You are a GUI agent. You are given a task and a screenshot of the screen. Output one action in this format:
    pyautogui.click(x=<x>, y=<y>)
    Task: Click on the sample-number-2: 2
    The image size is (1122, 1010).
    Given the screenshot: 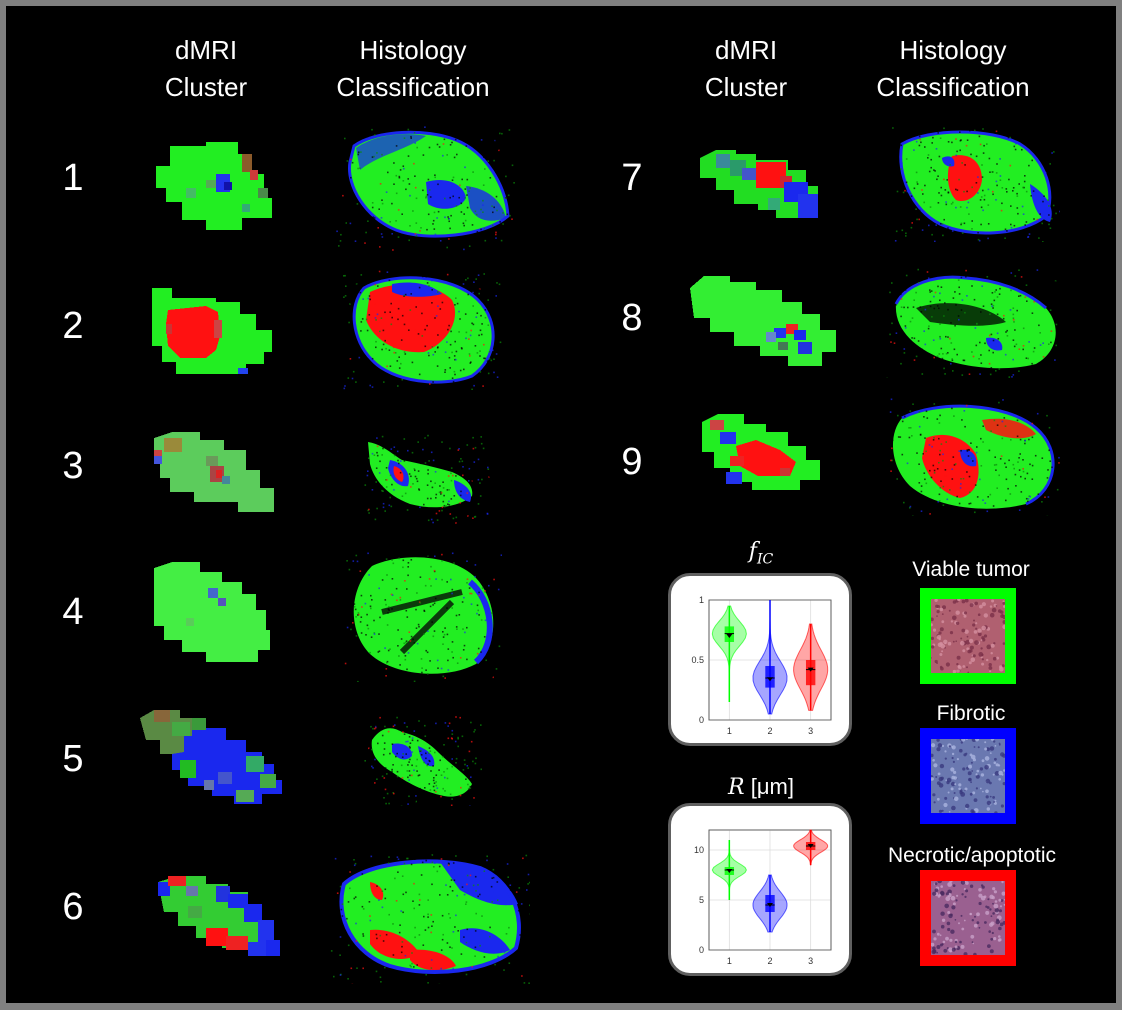 What is the action you would take?
    pyautogui.click(x=73, y=326)
    